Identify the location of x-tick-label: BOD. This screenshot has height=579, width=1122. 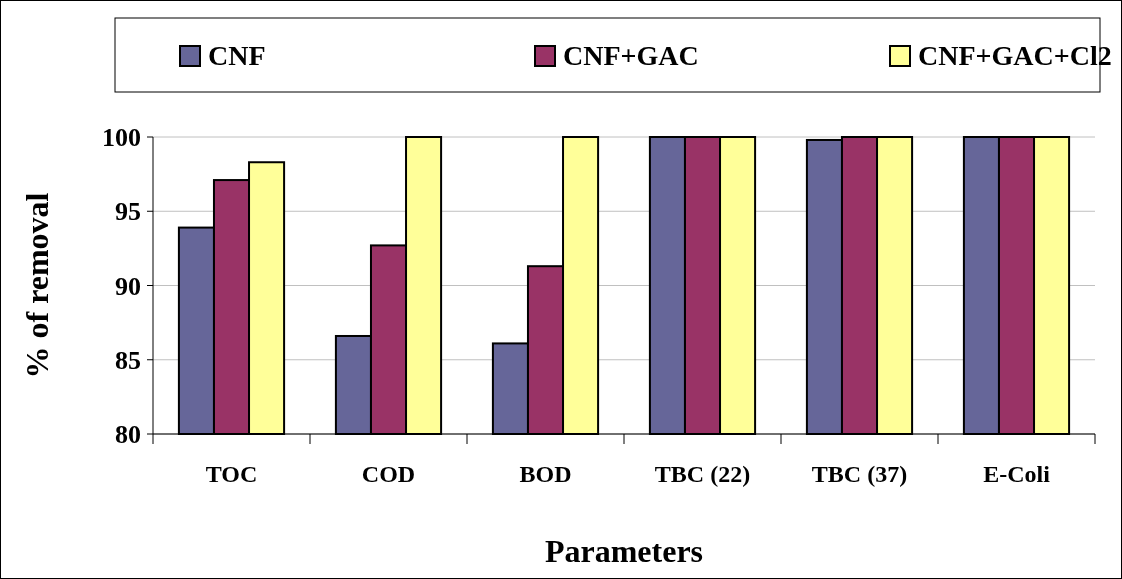
(545, 474).